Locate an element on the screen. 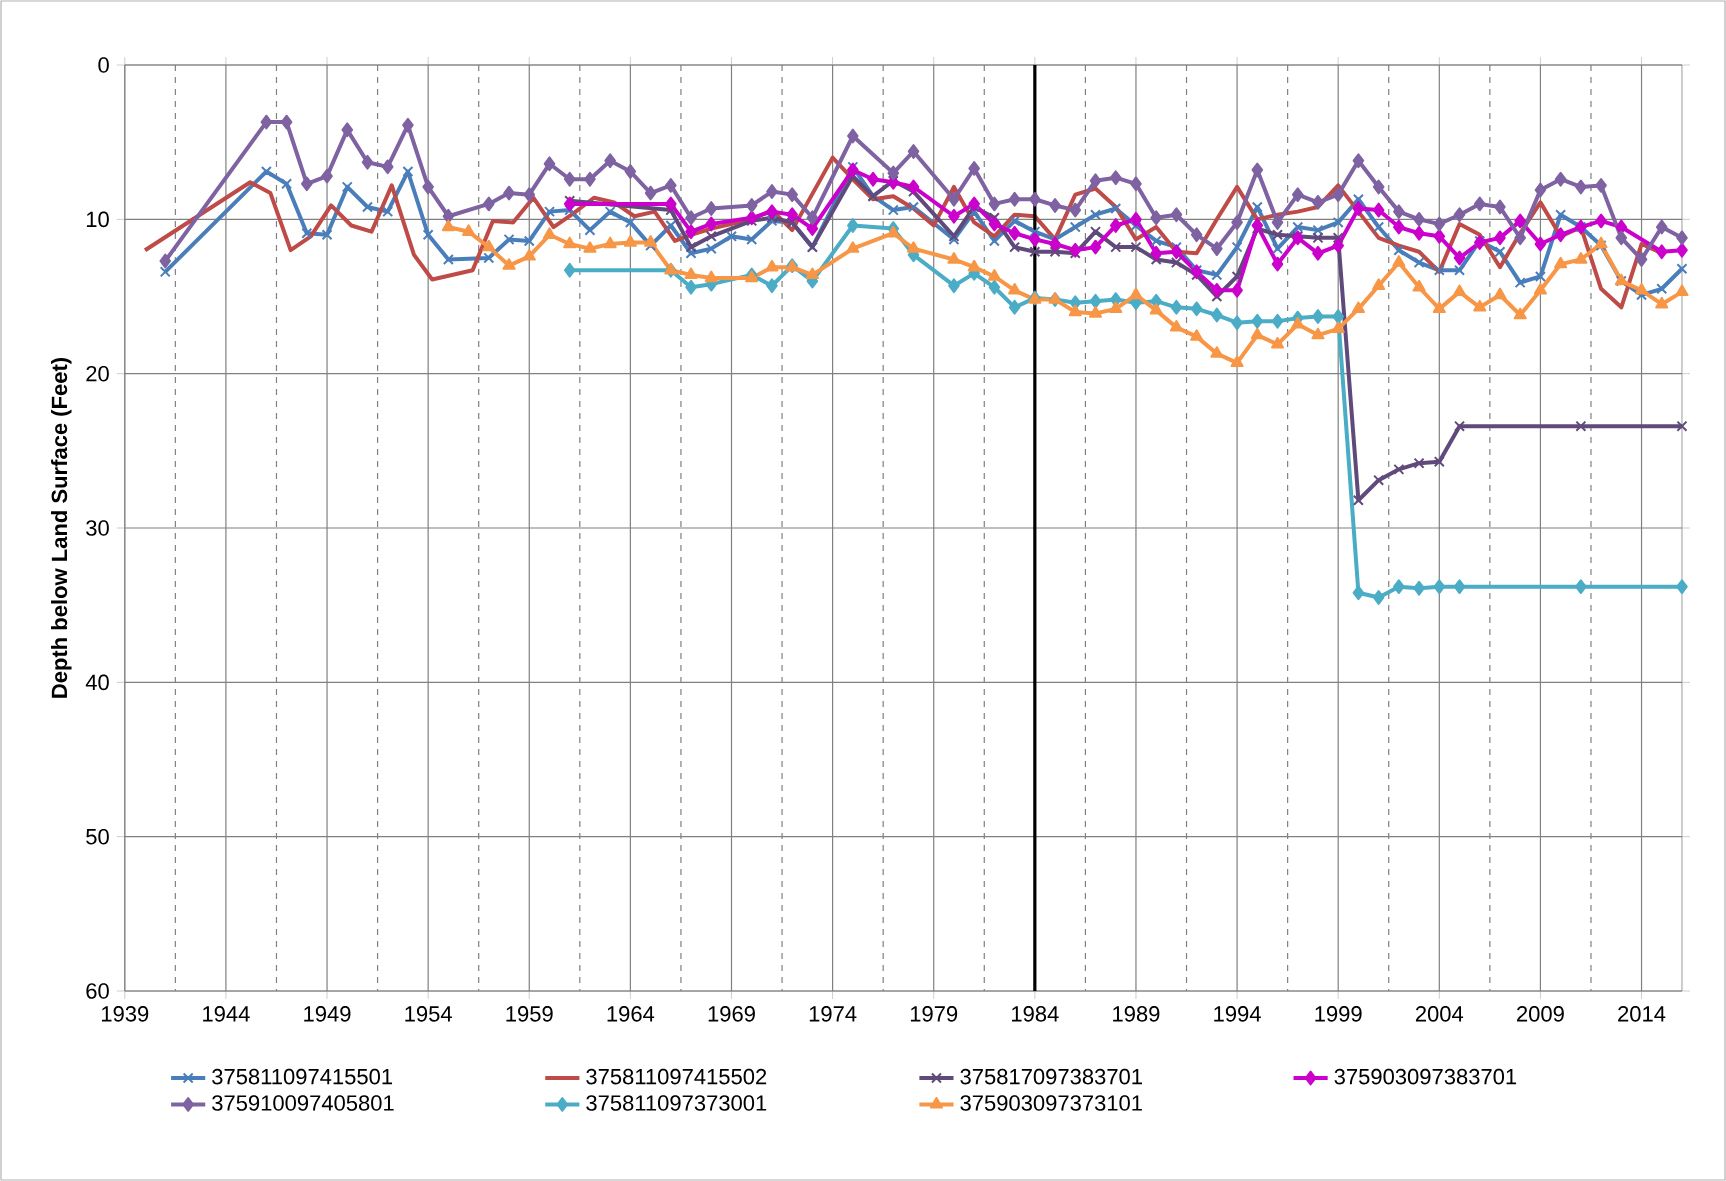  y-tick-label: 60 is located at coordinates (97, 991).